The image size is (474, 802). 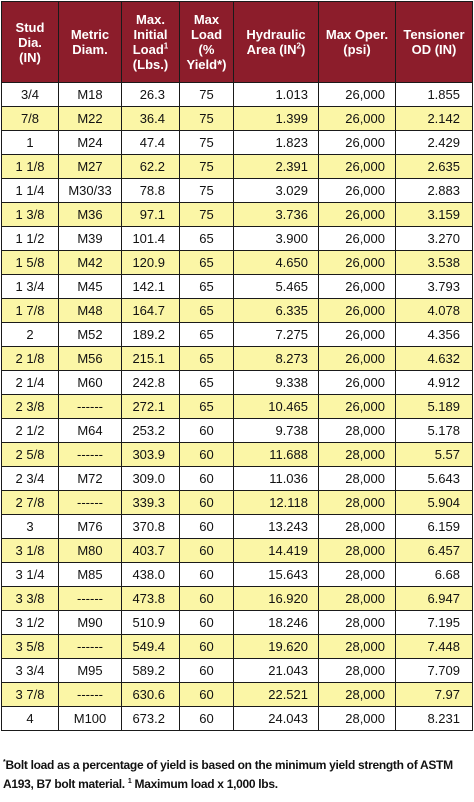 I want to click on initial-load-cell: 589.2, so click(x=150, y=670).